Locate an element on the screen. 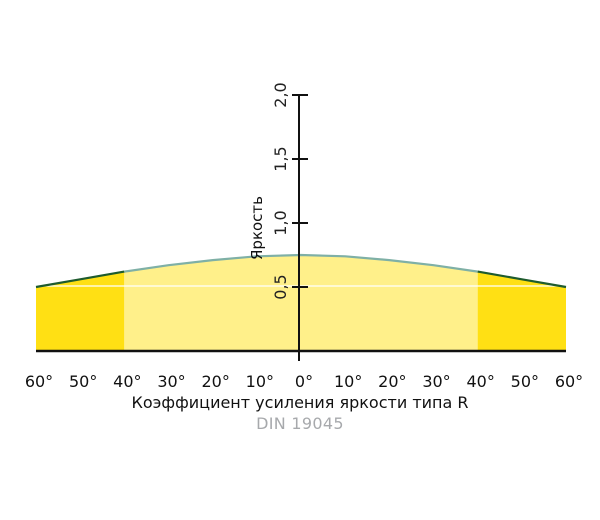 Image resolution: width=600 pixels, height=520 pixels. y-tick-label: 1,0 is located at coordinates (280, 222).